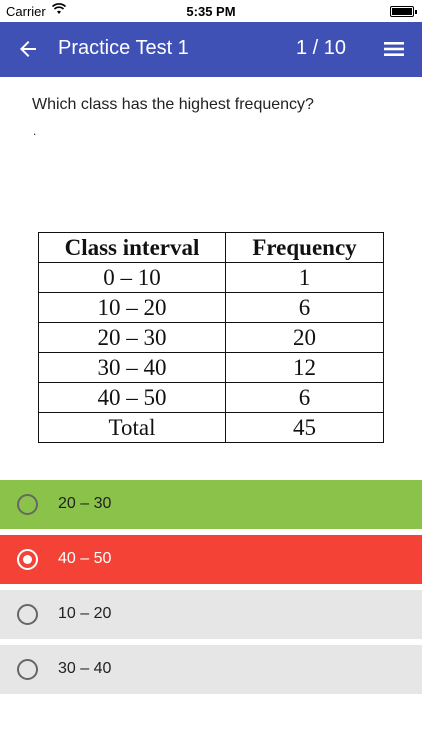  Describe the element at coordinates (394, 49) in the screenshot. I see `menu-icon` at that location.